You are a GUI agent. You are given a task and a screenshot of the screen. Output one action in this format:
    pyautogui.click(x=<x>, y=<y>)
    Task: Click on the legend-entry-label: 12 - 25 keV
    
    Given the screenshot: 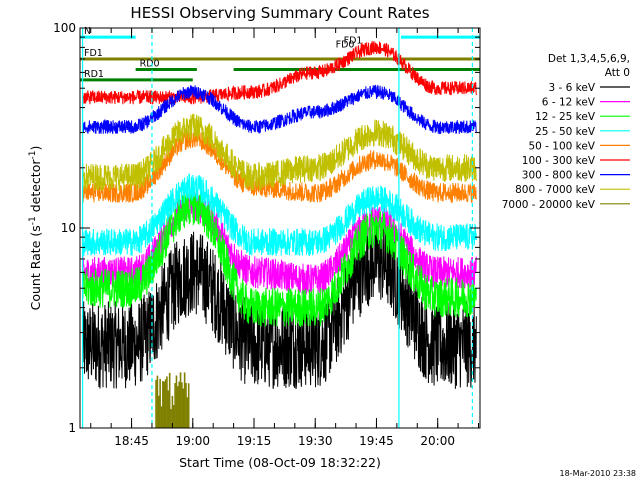 What is the action you would take?
    pyautogui.click(x=565, y=117)
    